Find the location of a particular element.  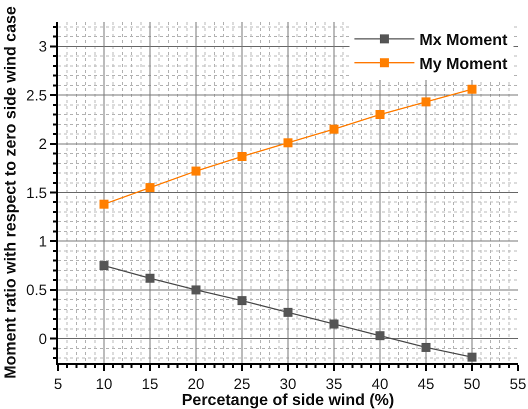

y-tick-label: 0 is located at coordinates (42, 339).